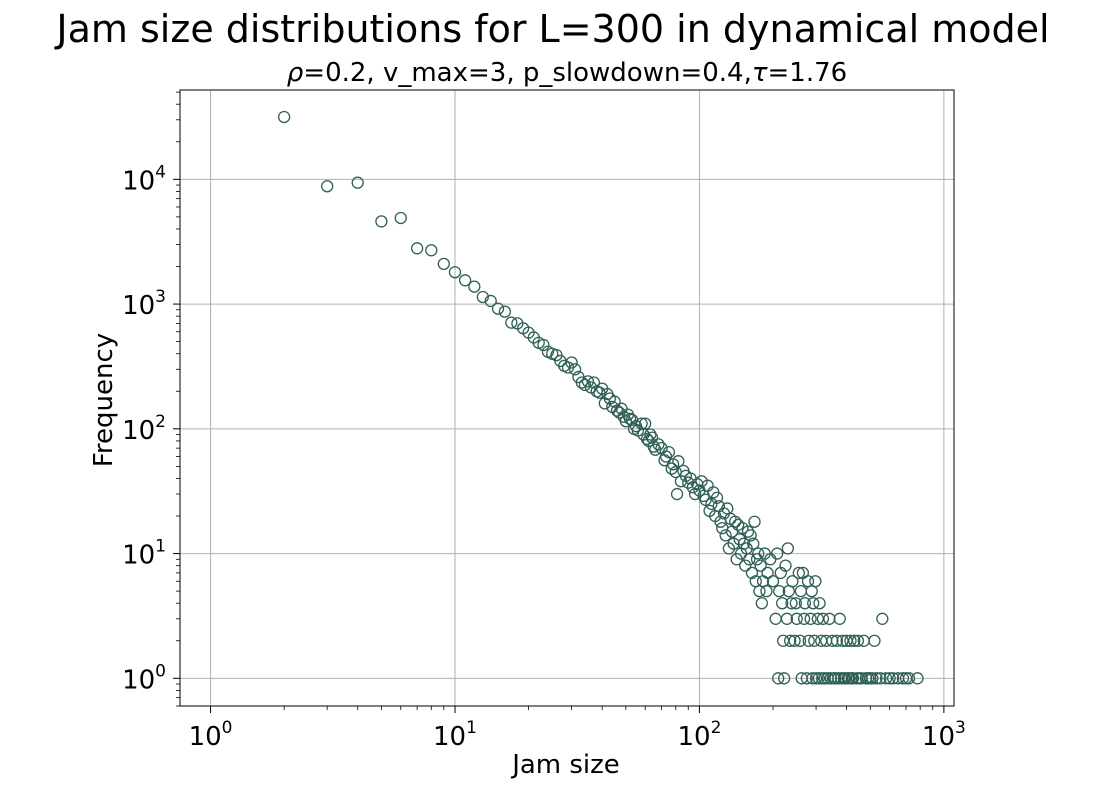 Image resolution: width=1107 pixels, height=789 pixels. Describe the element at coordinates (144, 429) in the screenshot. I see `y-tick-label: 10²` at that location.